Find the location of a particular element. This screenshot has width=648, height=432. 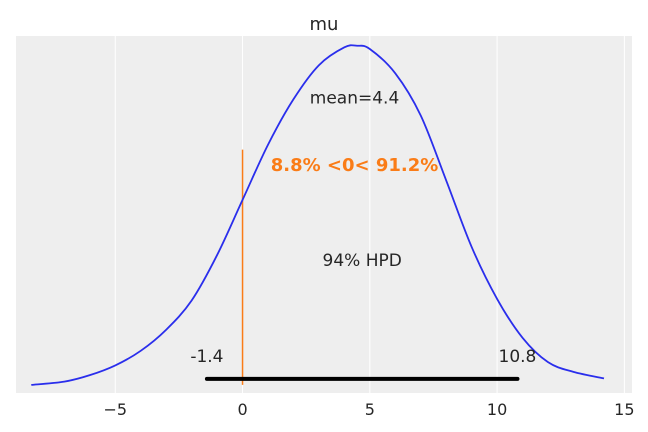

x-tick-label: 0 is located at coordinates (242, 409).